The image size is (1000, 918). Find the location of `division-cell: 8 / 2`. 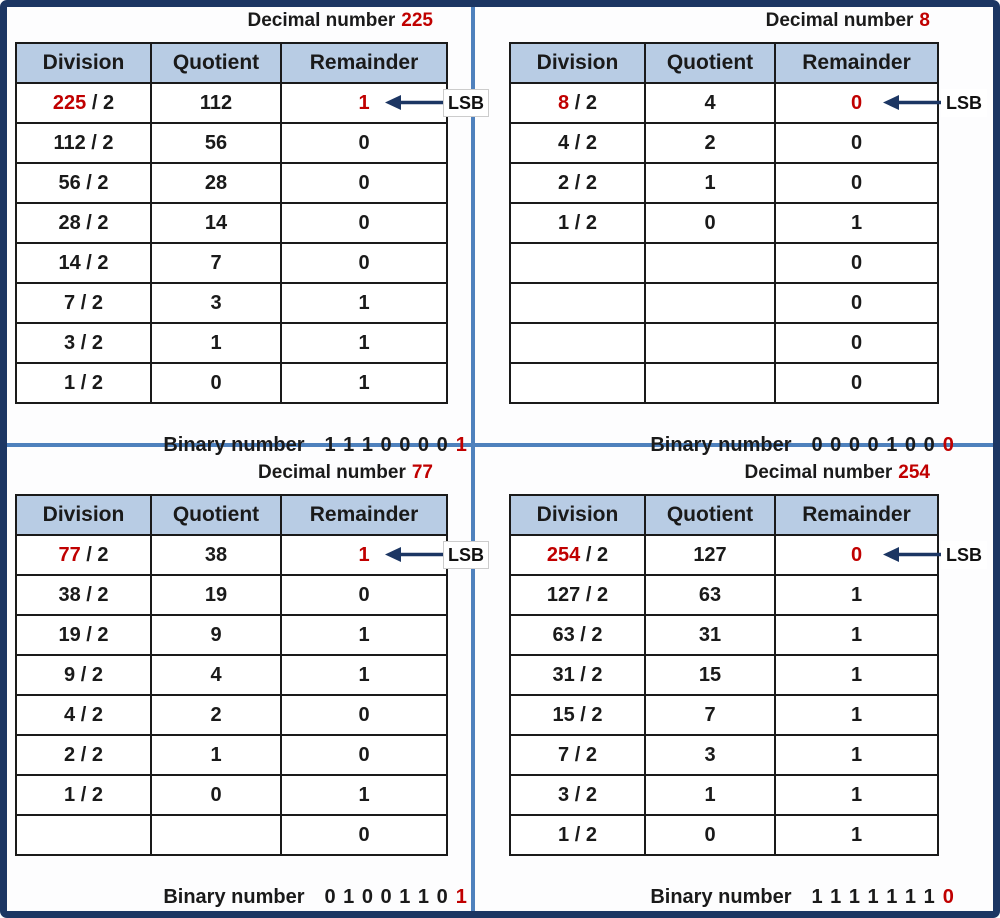

division-cell: 8 / 2 is located at coordinates (577, 103).